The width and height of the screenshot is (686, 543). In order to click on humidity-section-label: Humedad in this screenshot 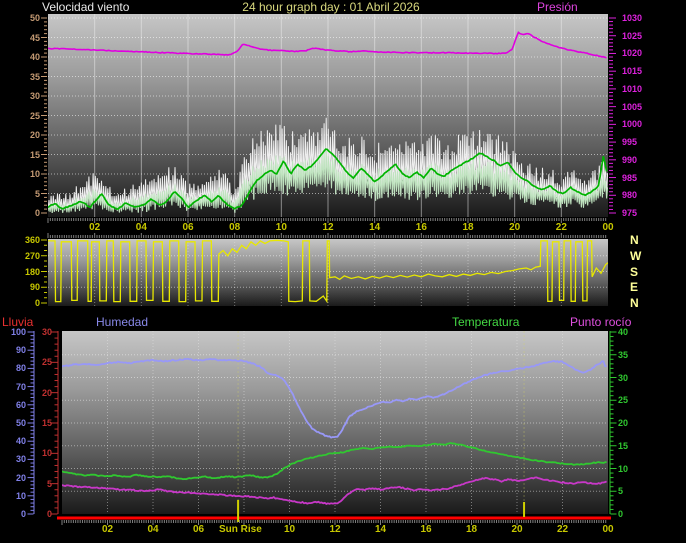, I will do `click(122, 322)`.